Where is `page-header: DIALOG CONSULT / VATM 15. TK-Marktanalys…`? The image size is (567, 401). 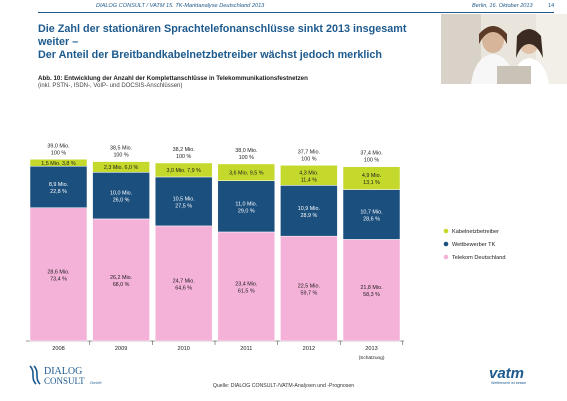 page-header: DIALOG CONSULT / VATM 15. TK-Marktanalys… is located at coordinates (283, 7).